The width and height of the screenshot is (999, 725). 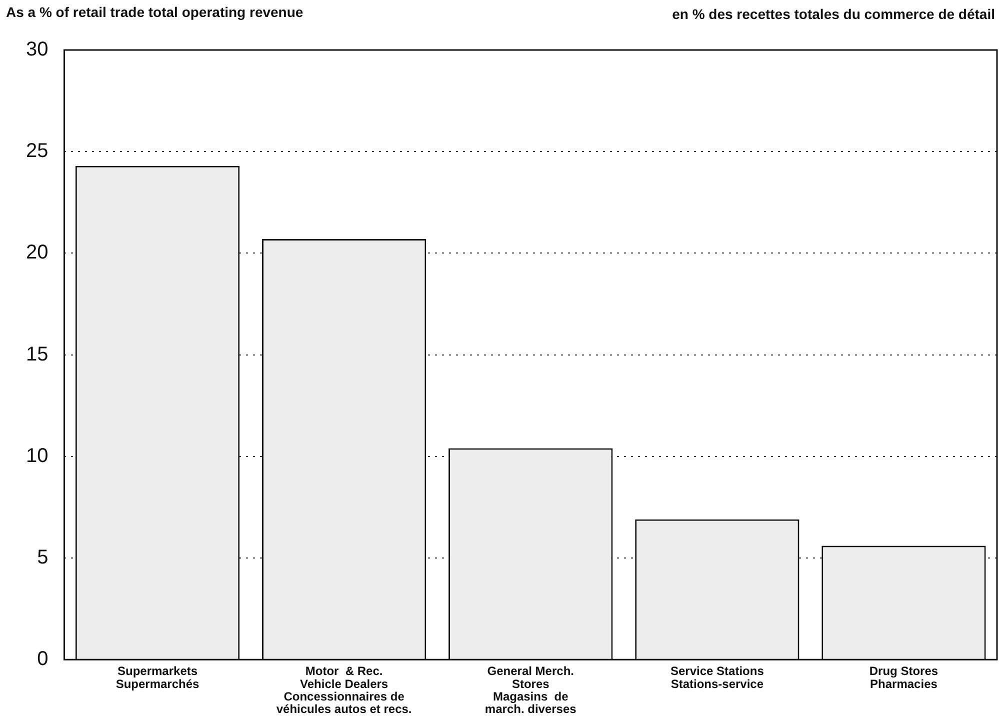 I want to click on y-tick-label: 10, so click(x=37, y=455).